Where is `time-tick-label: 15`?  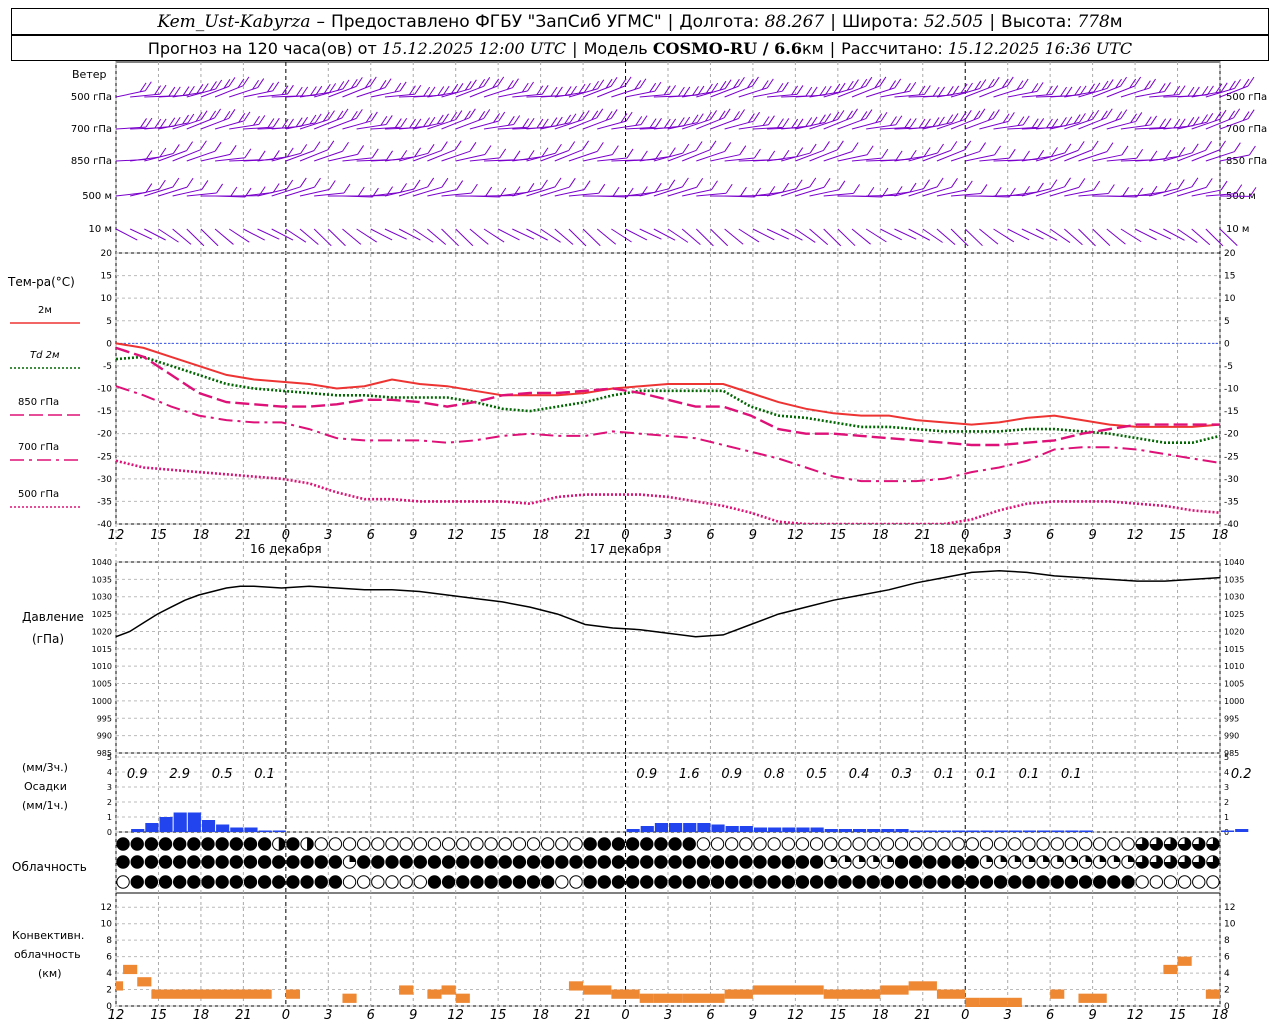
time-tick-label: 15 is located at coordinates (1177, 535).